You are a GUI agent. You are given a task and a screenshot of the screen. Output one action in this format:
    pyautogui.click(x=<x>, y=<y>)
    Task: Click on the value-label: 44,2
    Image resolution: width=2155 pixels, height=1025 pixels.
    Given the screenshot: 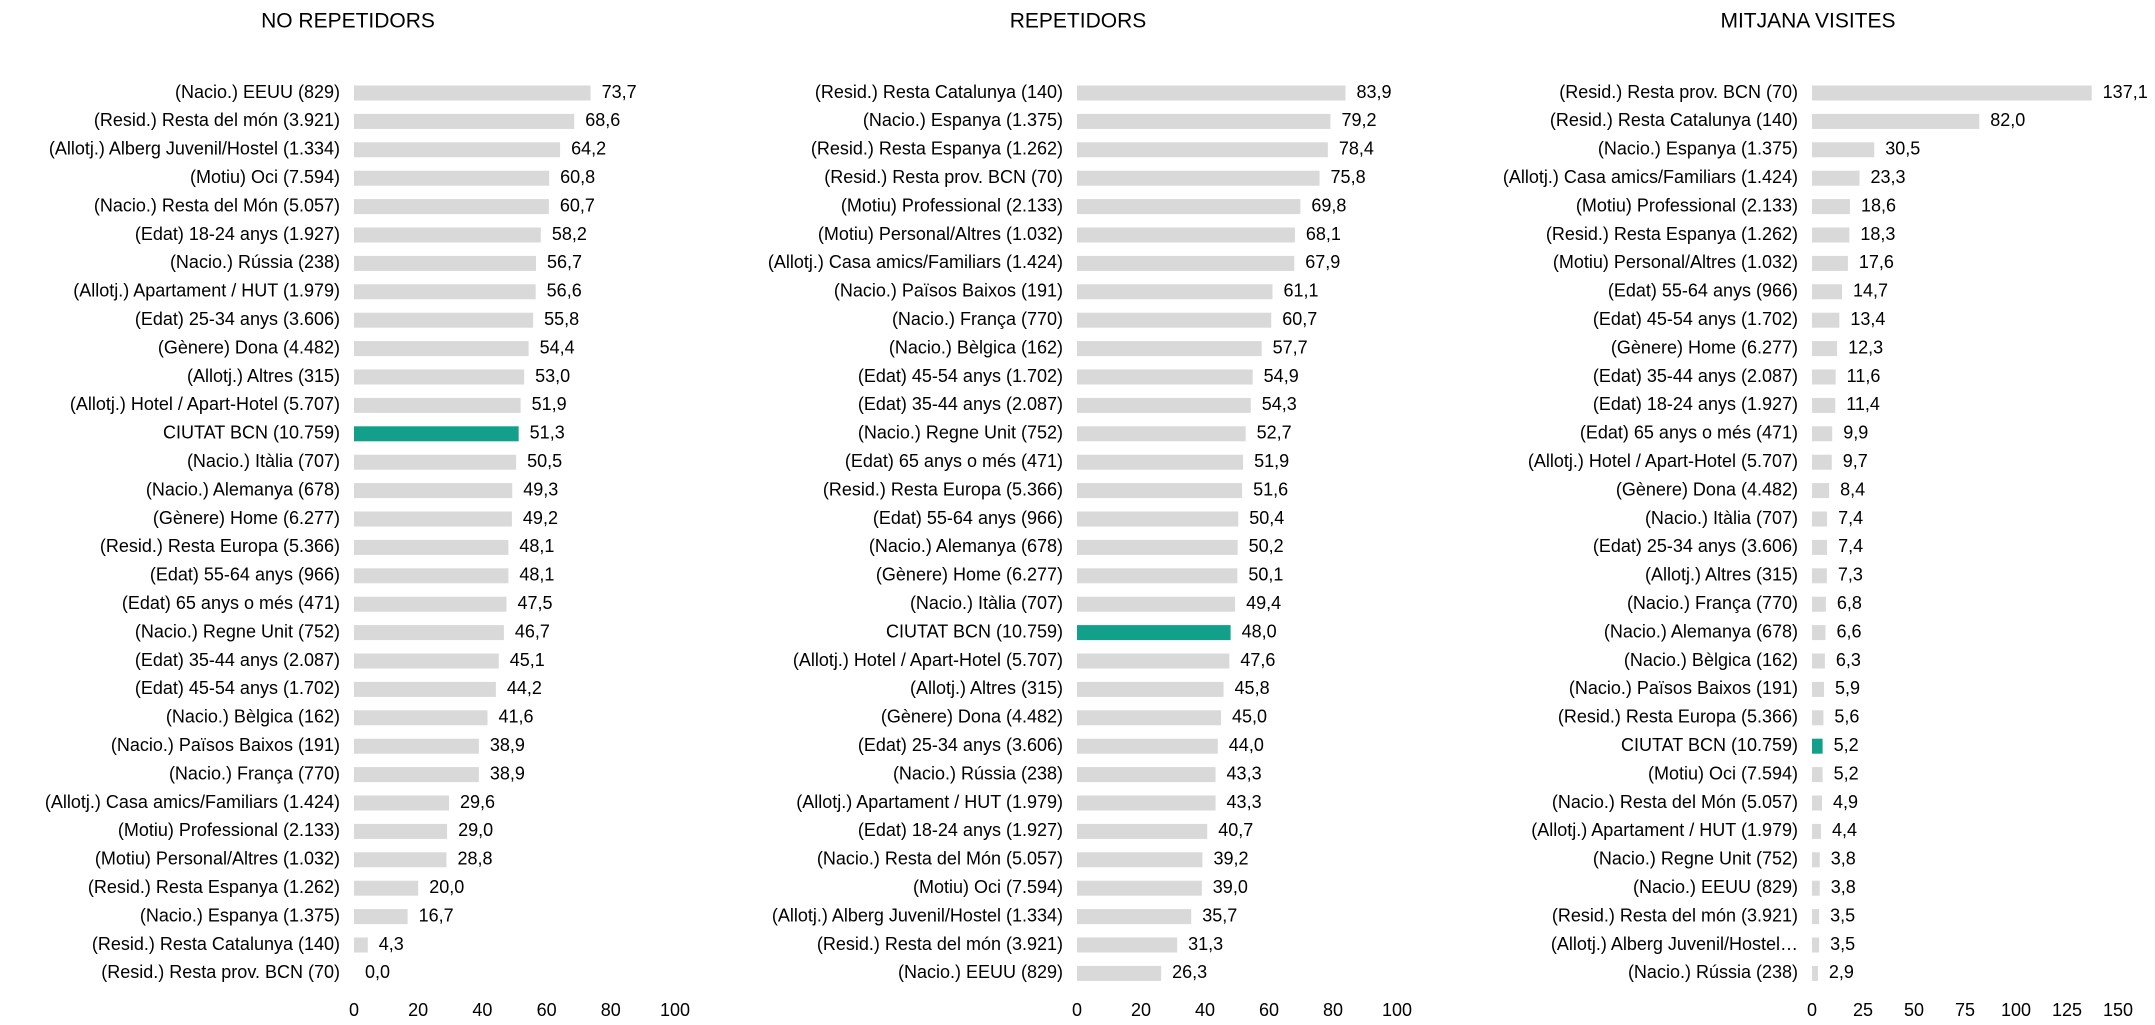 What is the action you would take?
    pyautogui.click(x=524, y=688)
    